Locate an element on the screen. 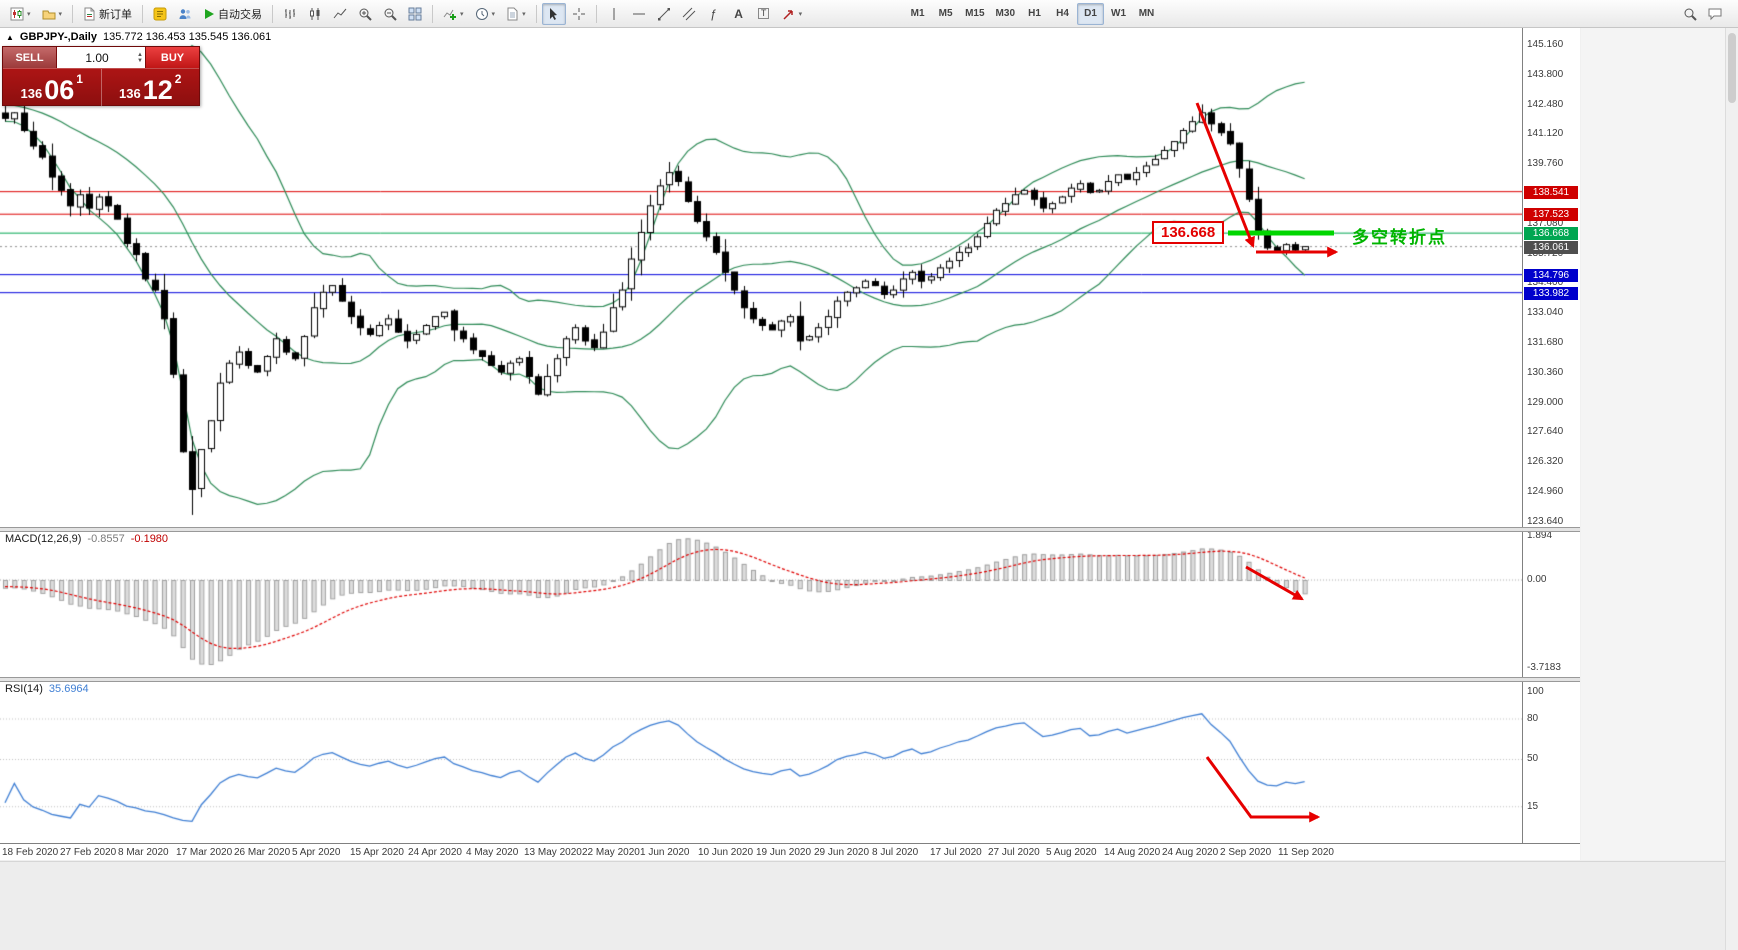 The image size is (1738, 950). new-order-icon is located at coordinates (89, 14).